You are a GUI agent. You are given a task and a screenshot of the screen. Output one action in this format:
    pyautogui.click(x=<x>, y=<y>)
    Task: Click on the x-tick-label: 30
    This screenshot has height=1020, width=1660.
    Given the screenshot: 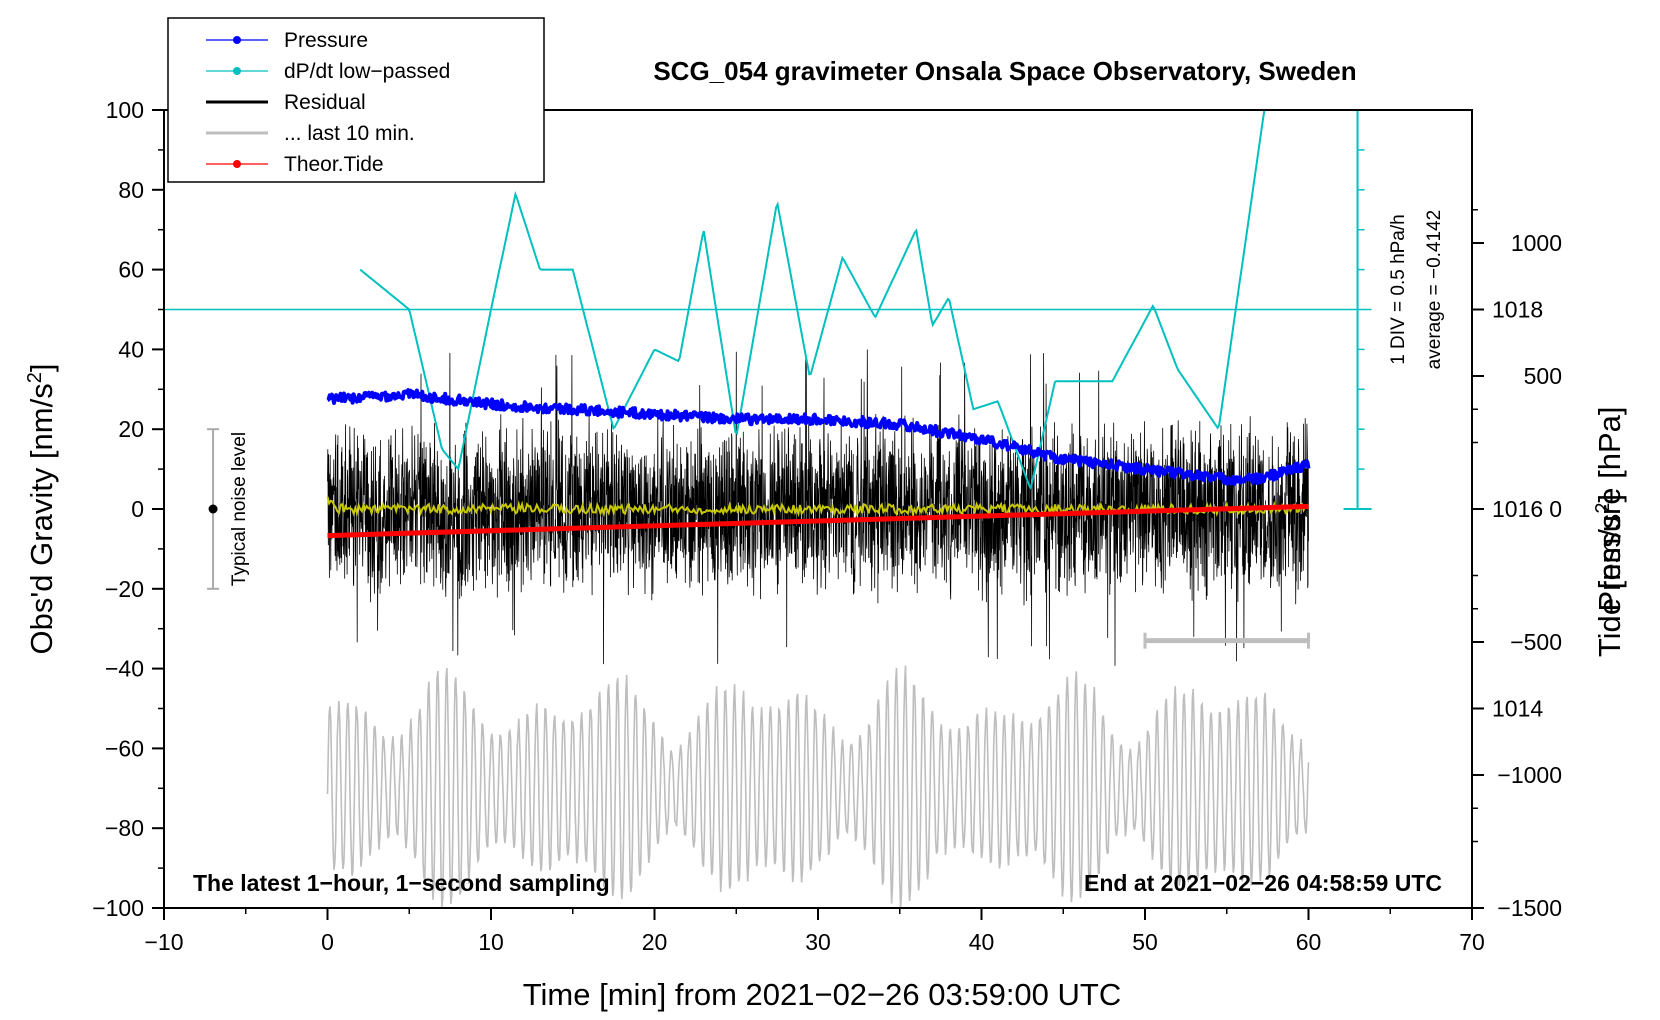 What is the action you would take?
    pyautogui.click(x=818, y=942)
    